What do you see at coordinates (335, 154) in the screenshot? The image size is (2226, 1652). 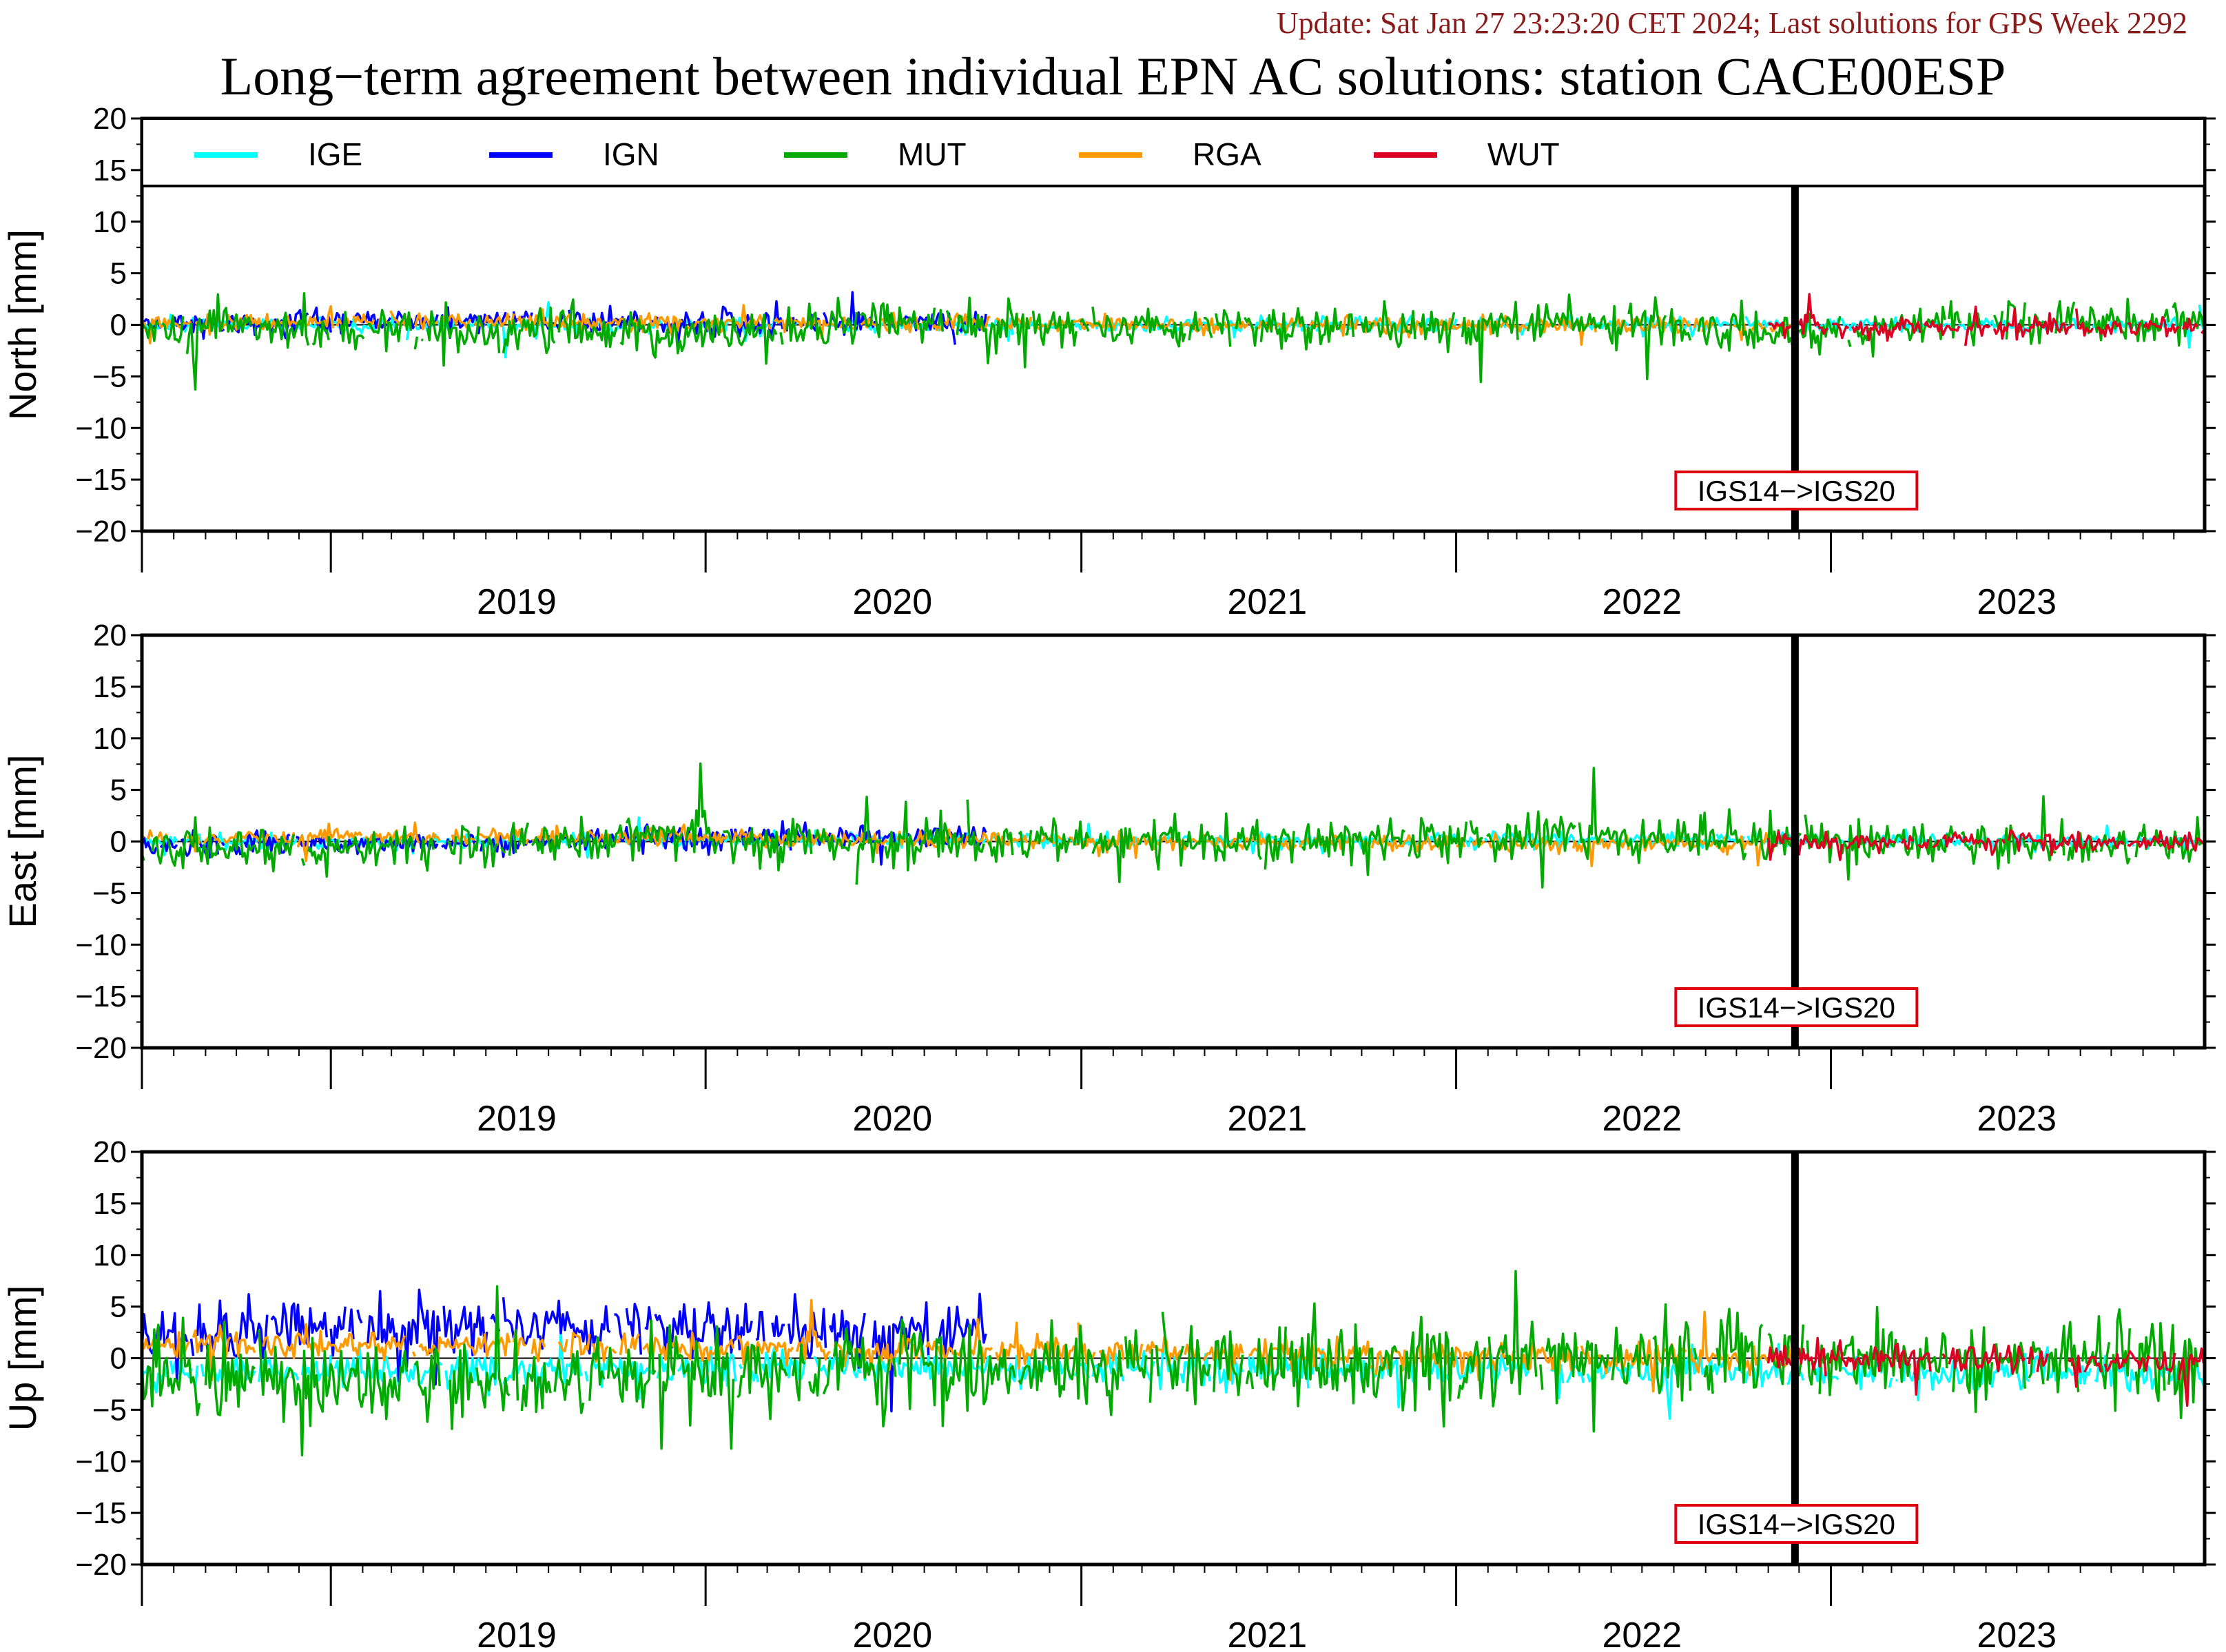 I see `legend-label-ige: IGE` at bounding box center [335, 154].